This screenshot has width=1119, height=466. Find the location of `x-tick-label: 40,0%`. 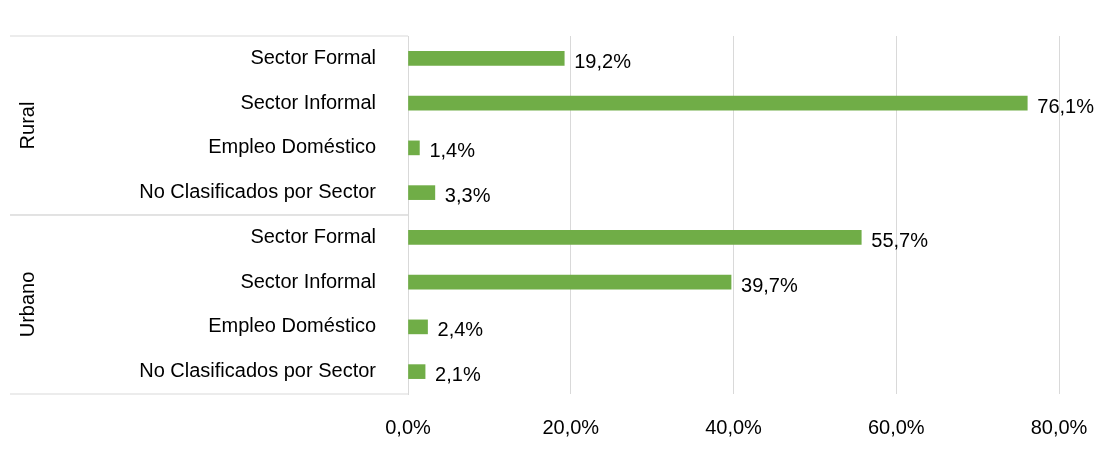

x-tick-label: 40,0% is located at coordinates (734, 426).